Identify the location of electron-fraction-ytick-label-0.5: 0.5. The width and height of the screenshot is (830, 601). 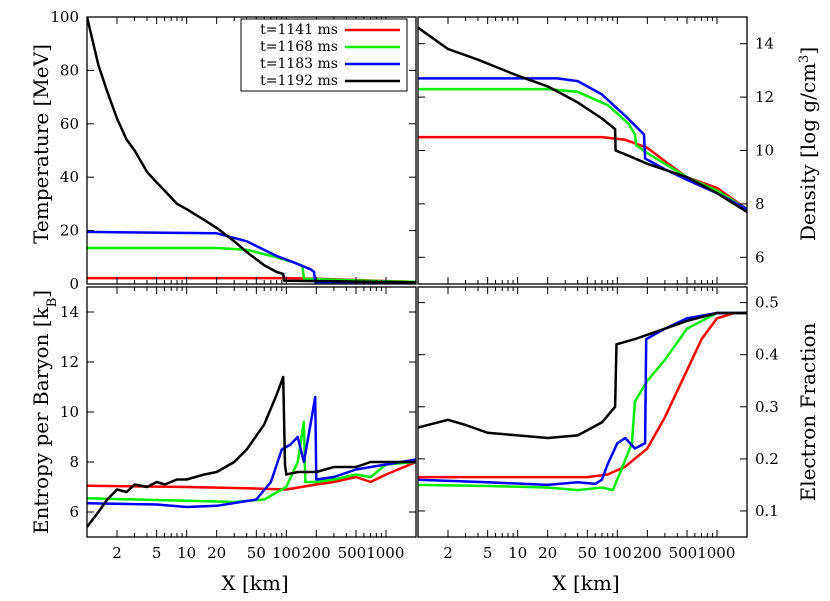
(767, 303).